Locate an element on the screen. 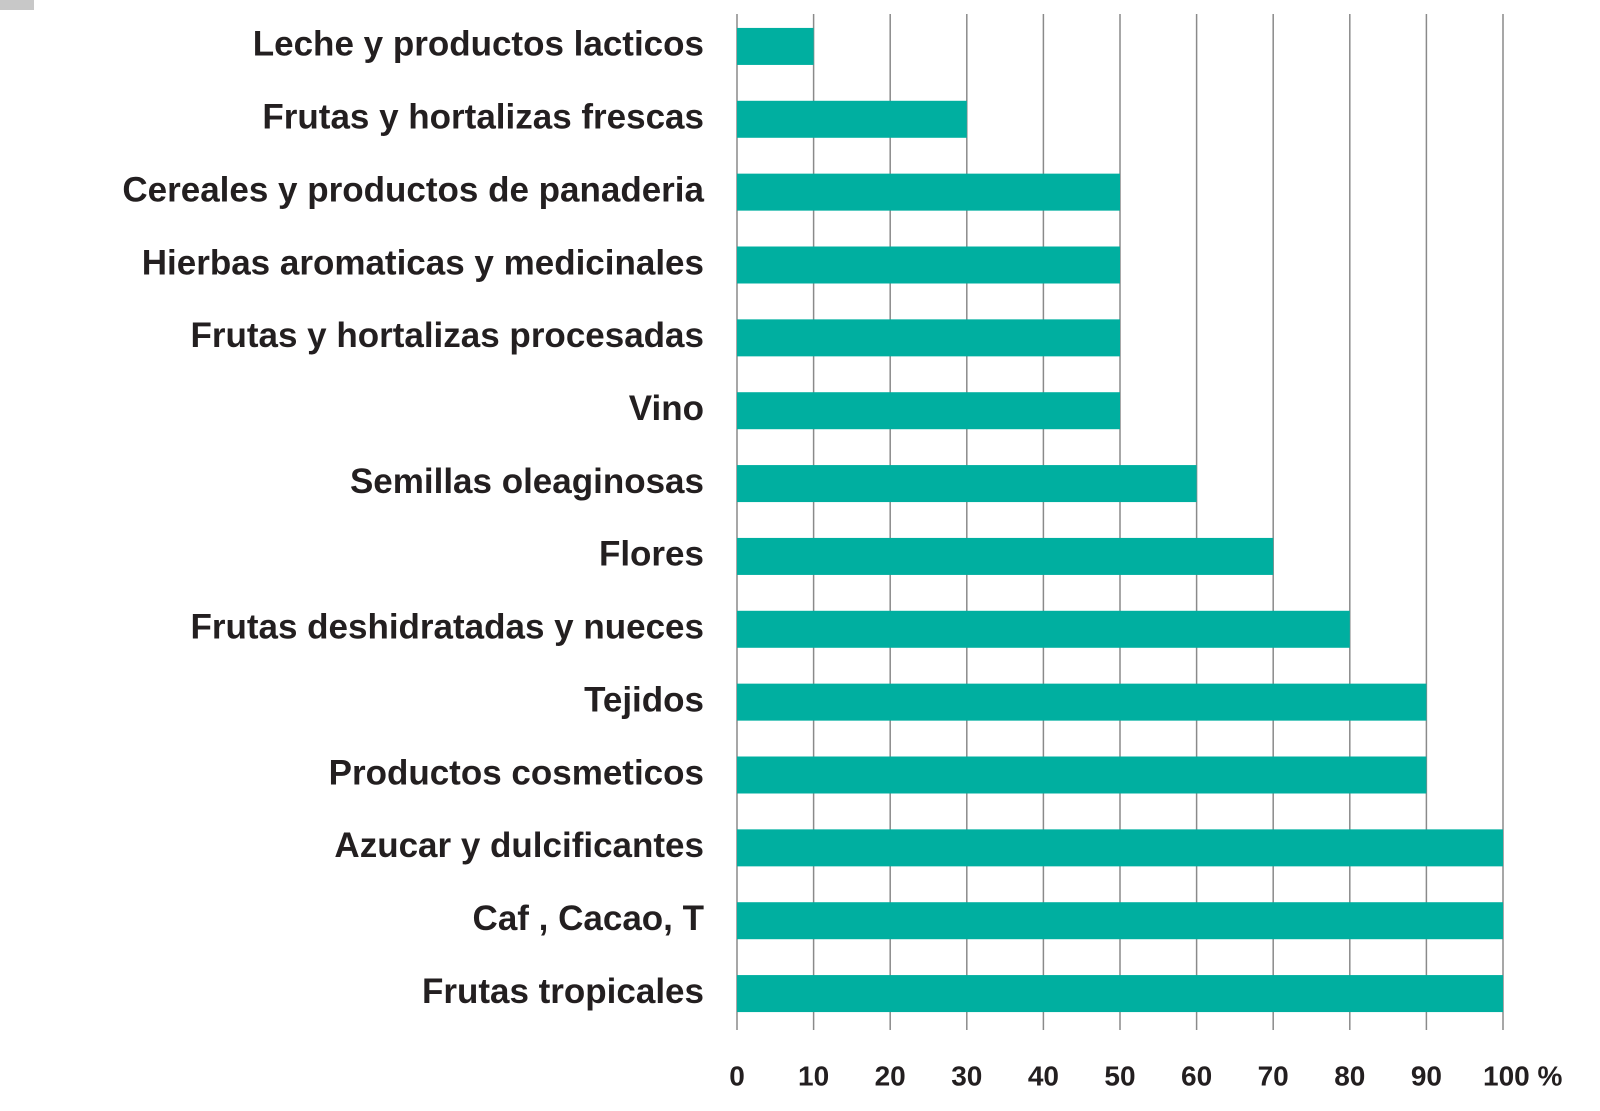 This screenshot has height=1111, width=1600. corner-decoration is located at coordinates (17, 5).